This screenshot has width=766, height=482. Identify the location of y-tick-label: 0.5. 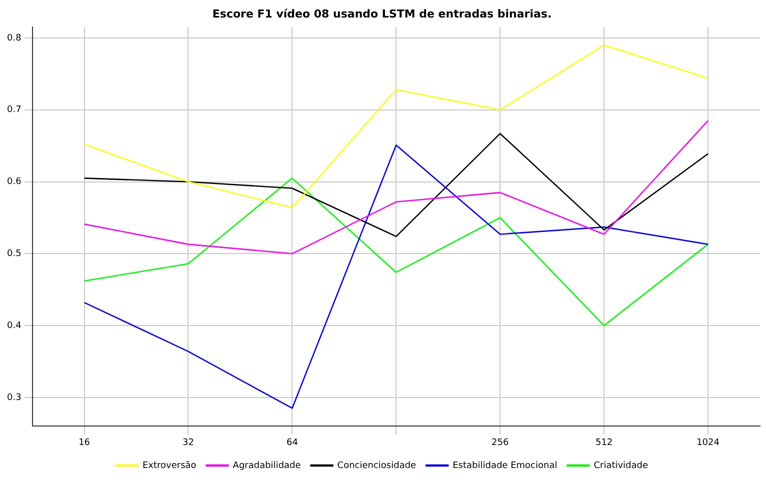
(14, 254).